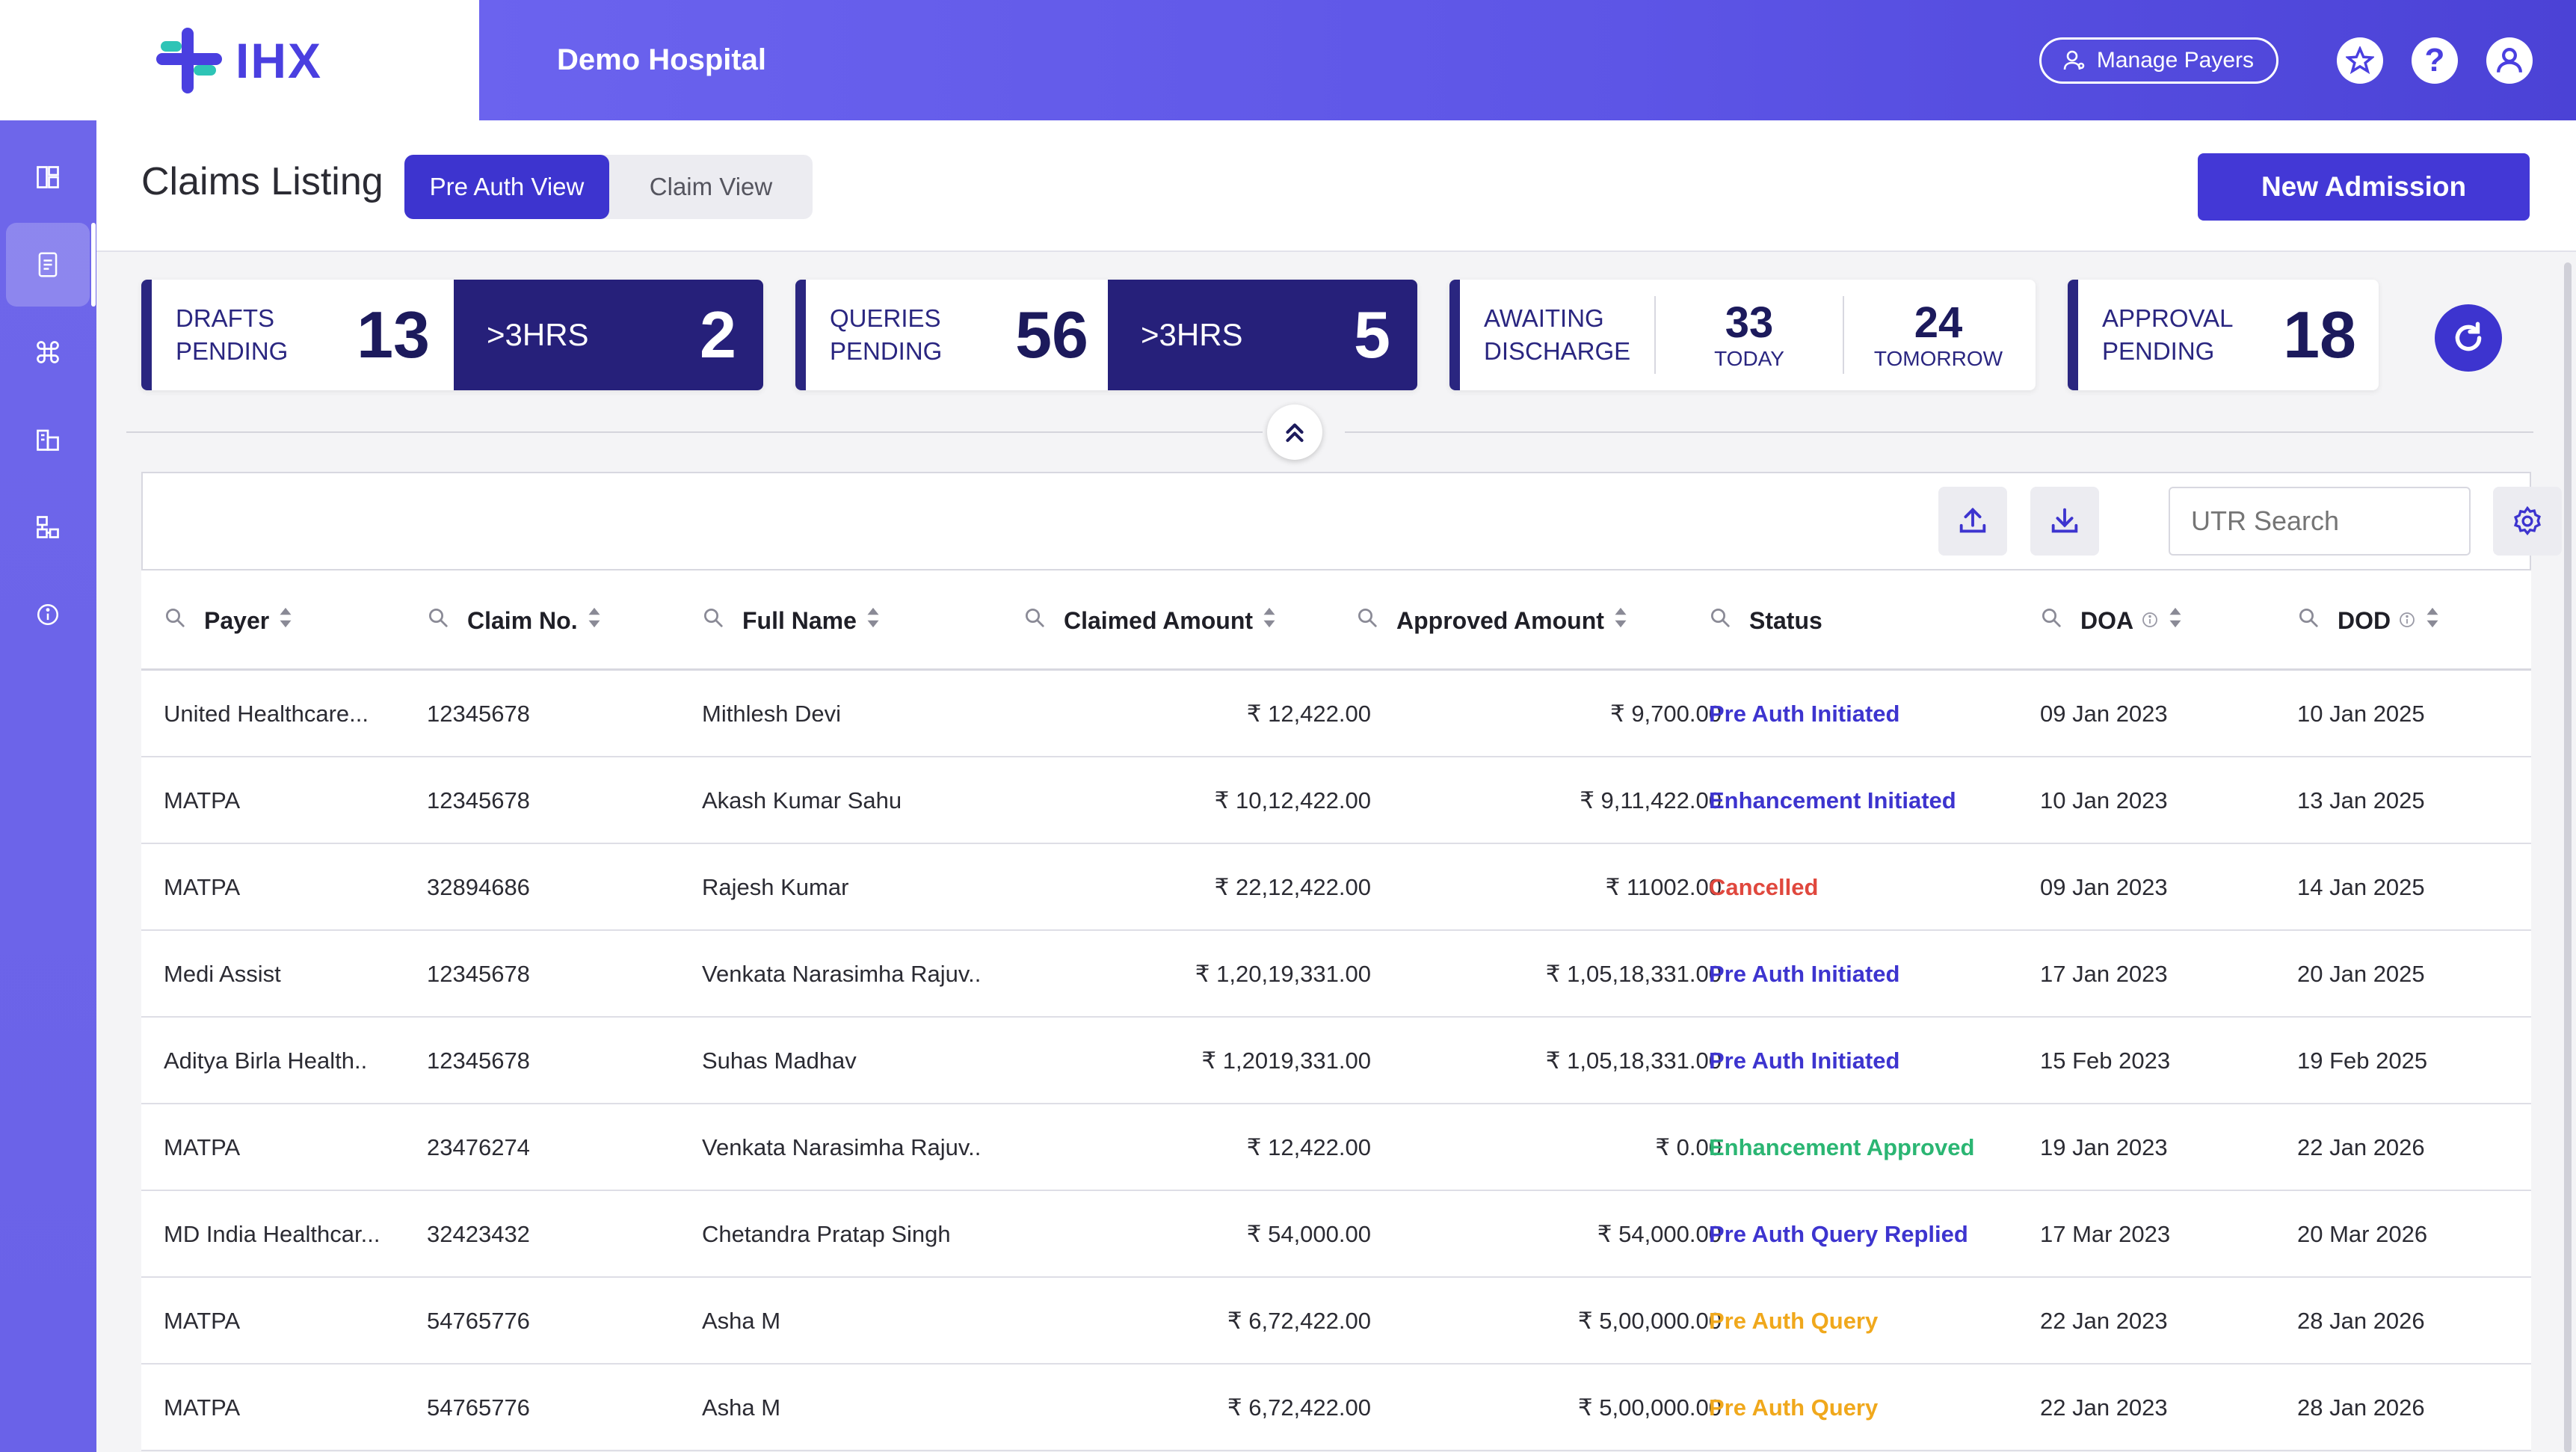 The height and width of the screenshot is (1452, 2576). I want to click on cell-payer: Aditya Birla Health.., so click(266, 1061).